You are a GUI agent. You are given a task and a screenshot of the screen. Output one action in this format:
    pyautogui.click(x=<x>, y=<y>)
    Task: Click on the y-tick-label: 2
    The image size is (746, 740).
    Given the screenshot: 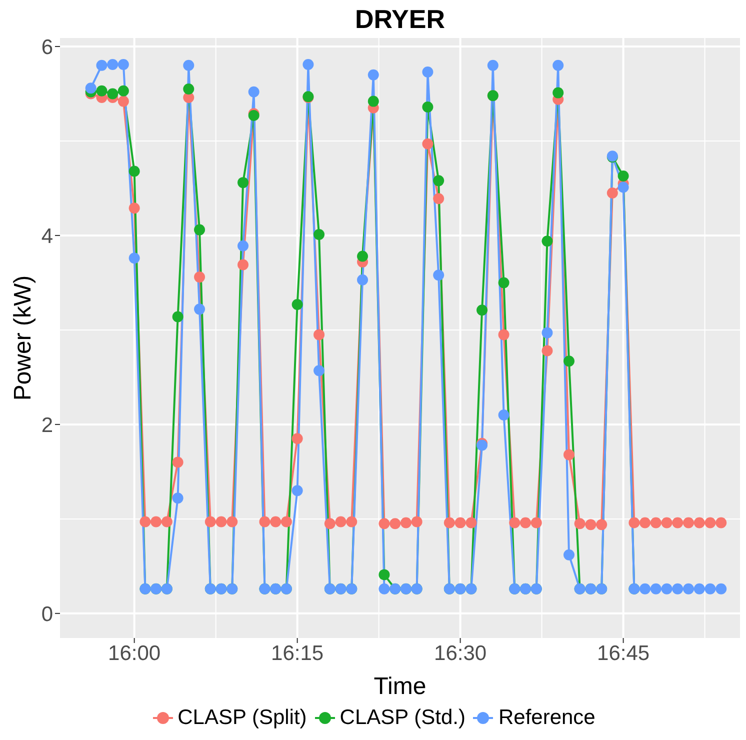 What is the action you would take?
    pyautogui.click(x=47, y=425)
    